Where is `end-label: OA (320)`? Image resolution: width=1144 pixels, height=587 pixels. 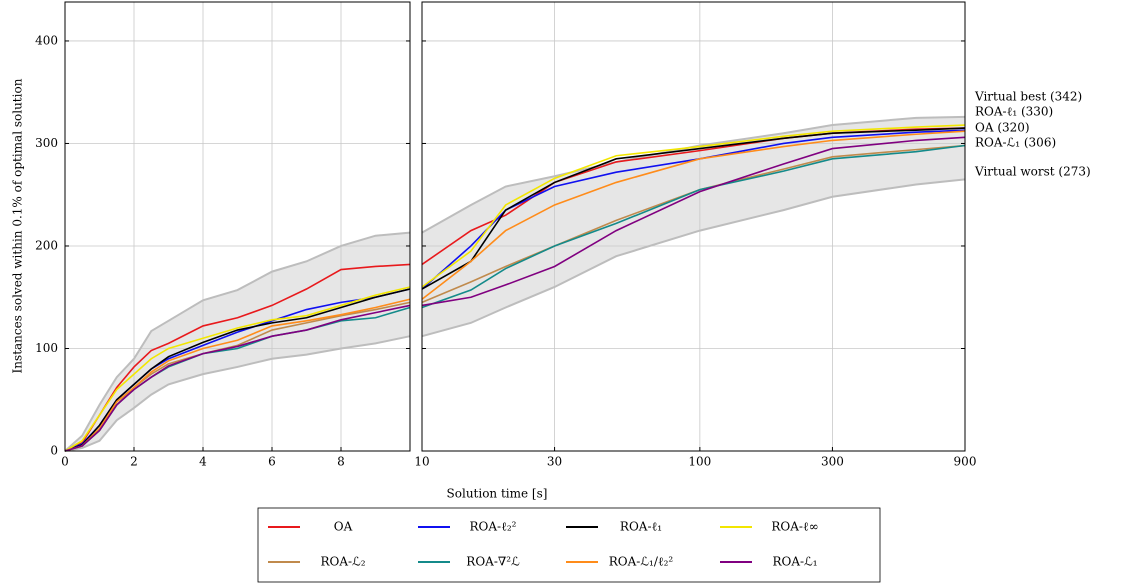
end-label: OA (320) is located at coordinates (1002, 128).